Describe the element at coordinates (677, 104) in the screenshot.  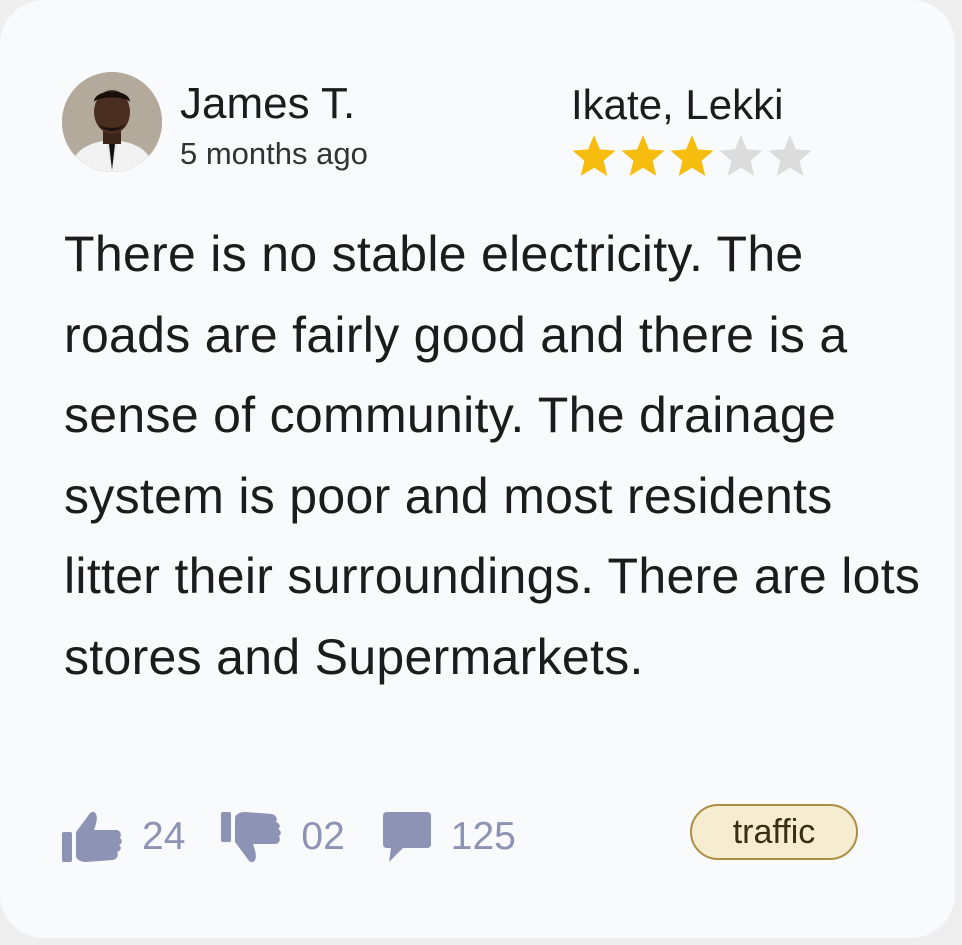
I see `review-location: Ikate, Lekki` at that location.